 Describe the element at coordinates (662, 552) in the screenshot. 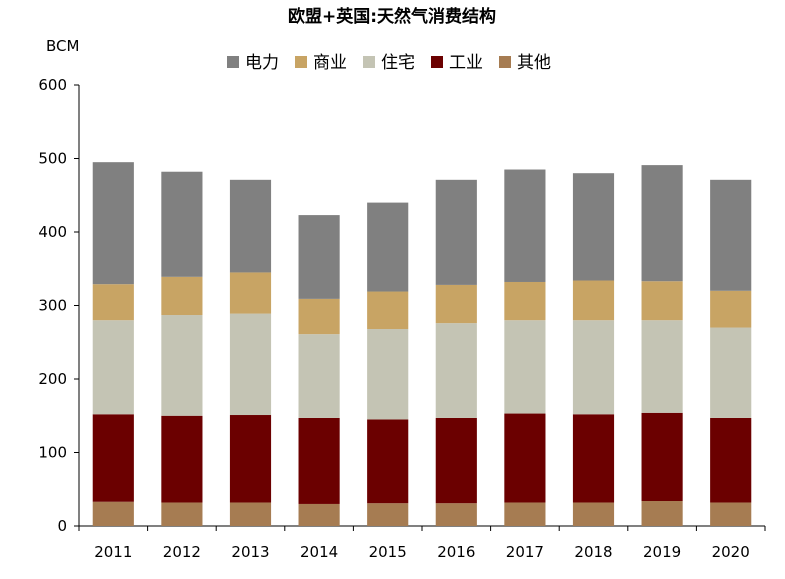

I see `x-tick-label: 2019` at that location.